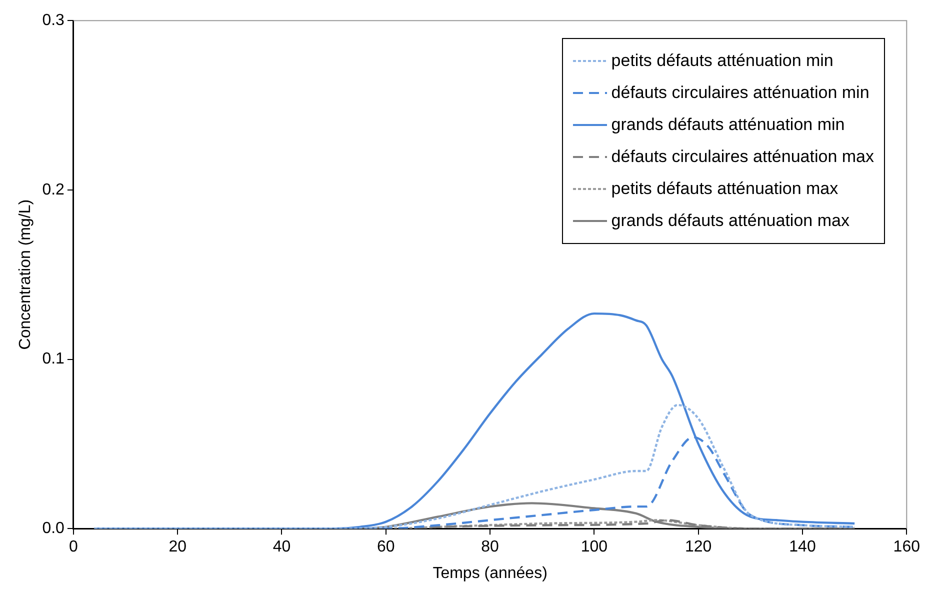 This screenshot has width=931, height=595. What do you see at coordinates (594, 547) in the screenshot?
I see `x-tick-label: 100` at bounding box center [594, 547].